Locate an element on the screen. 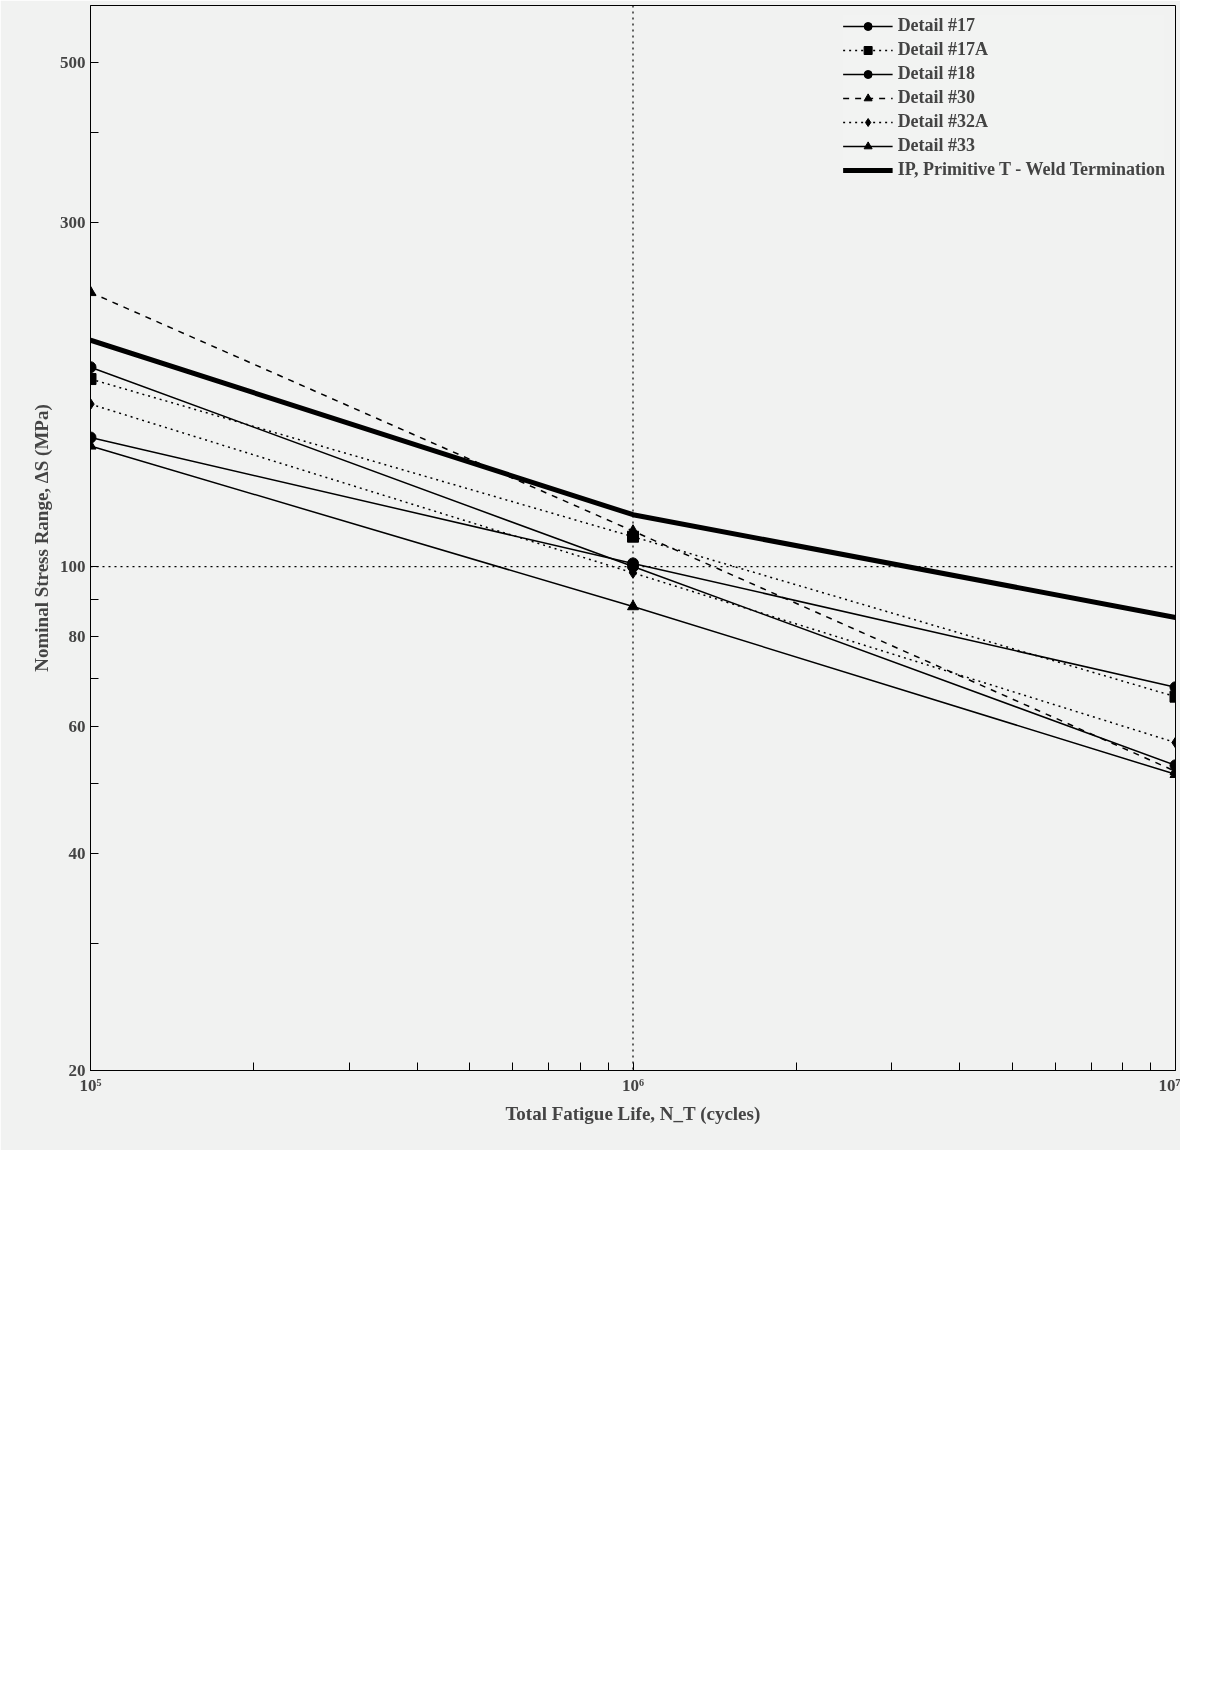  y-tick-label: 300 is located at coordinates (73, 223).